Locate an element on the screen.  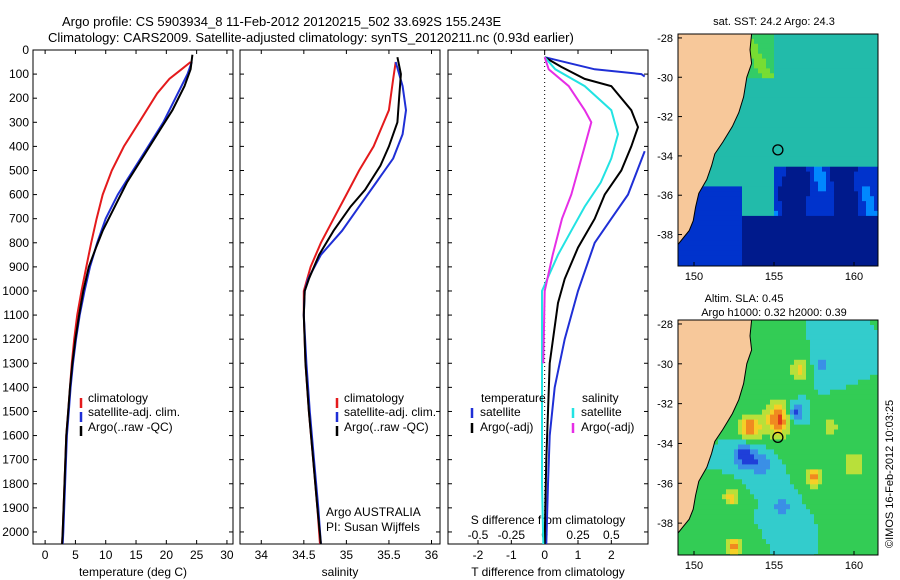
legend-satellite-adj-label: satellite-adj. clim. is located at coordinates (134, 412).